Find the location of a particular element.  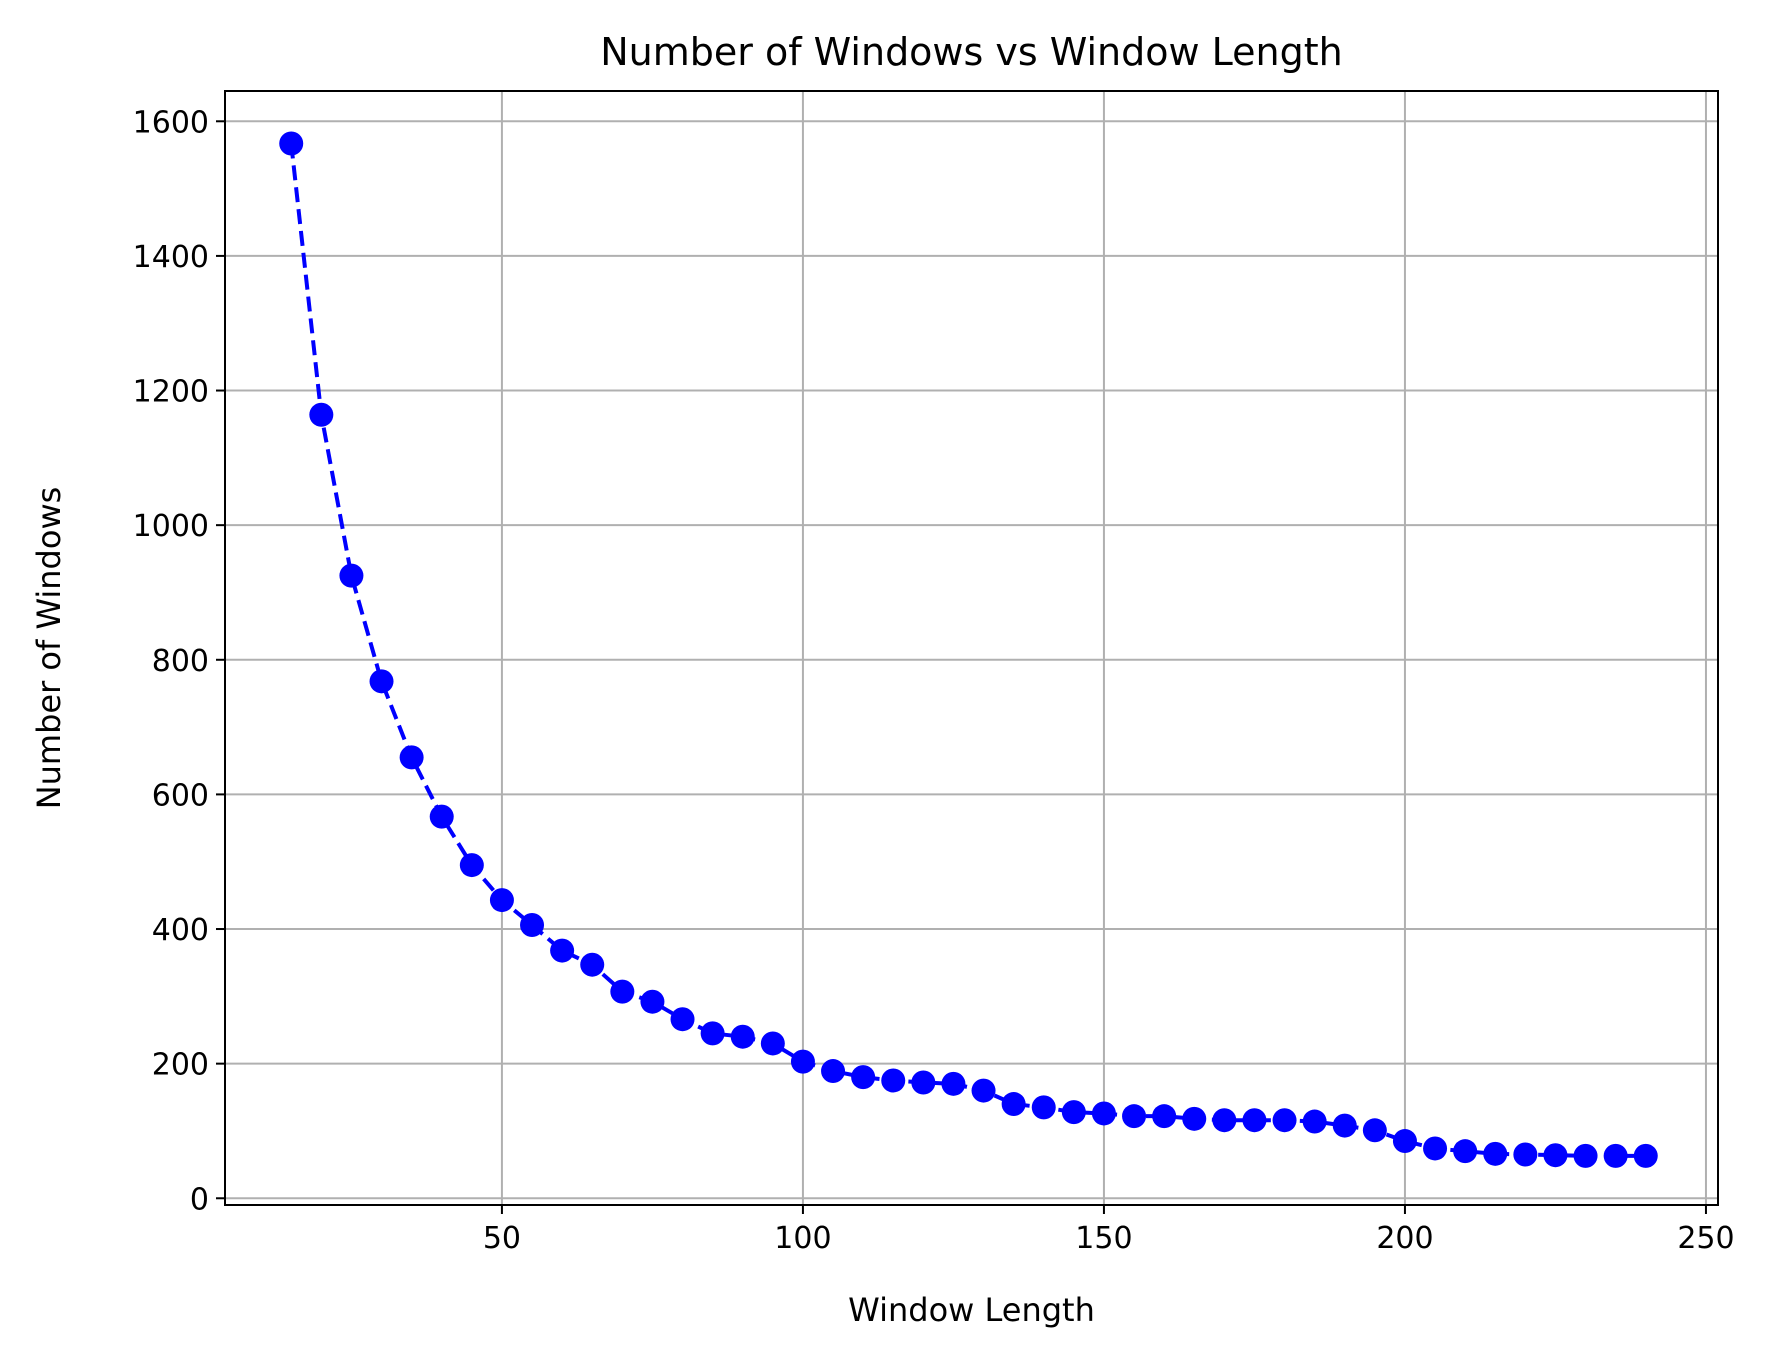

y-tick-label: 800 is located at coordinates (180, 661).